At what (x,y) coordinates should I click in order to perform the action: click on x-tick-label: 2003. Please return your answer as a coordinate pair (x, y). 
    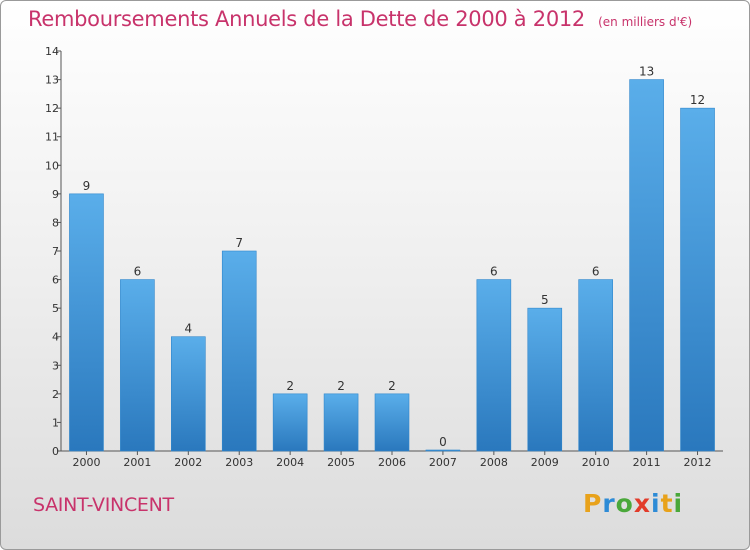
    Looking at the image, I should click on (239, 462).